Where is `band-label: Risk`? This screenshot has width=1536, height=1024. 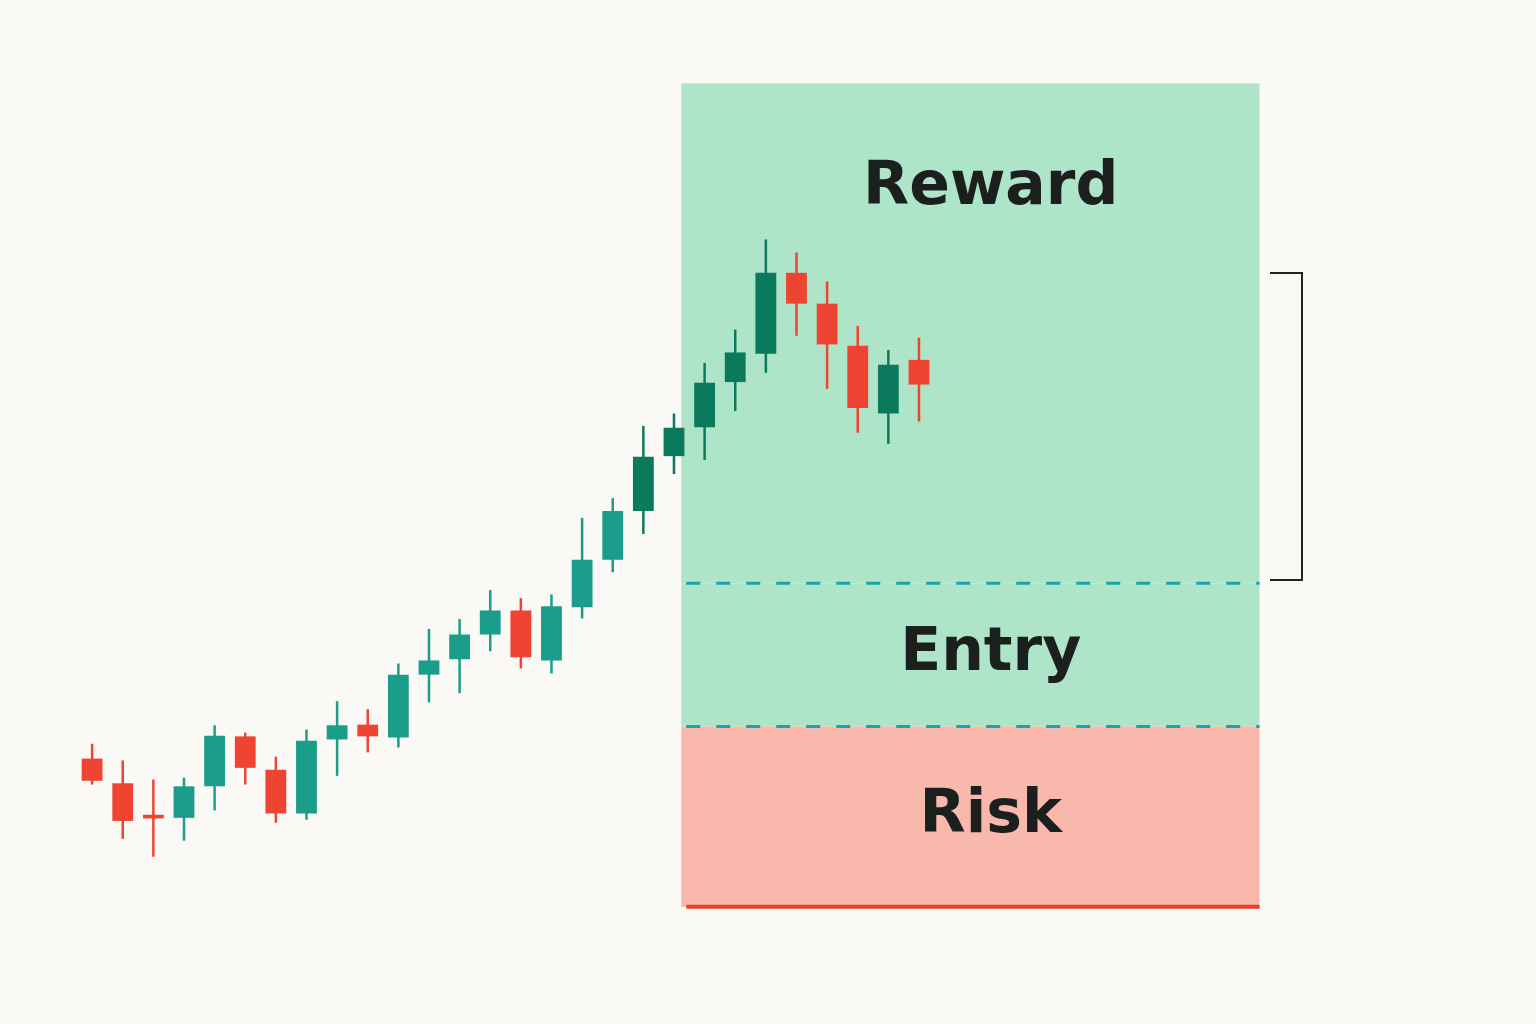 band-label: Risk is located at coordinates (992, 811).